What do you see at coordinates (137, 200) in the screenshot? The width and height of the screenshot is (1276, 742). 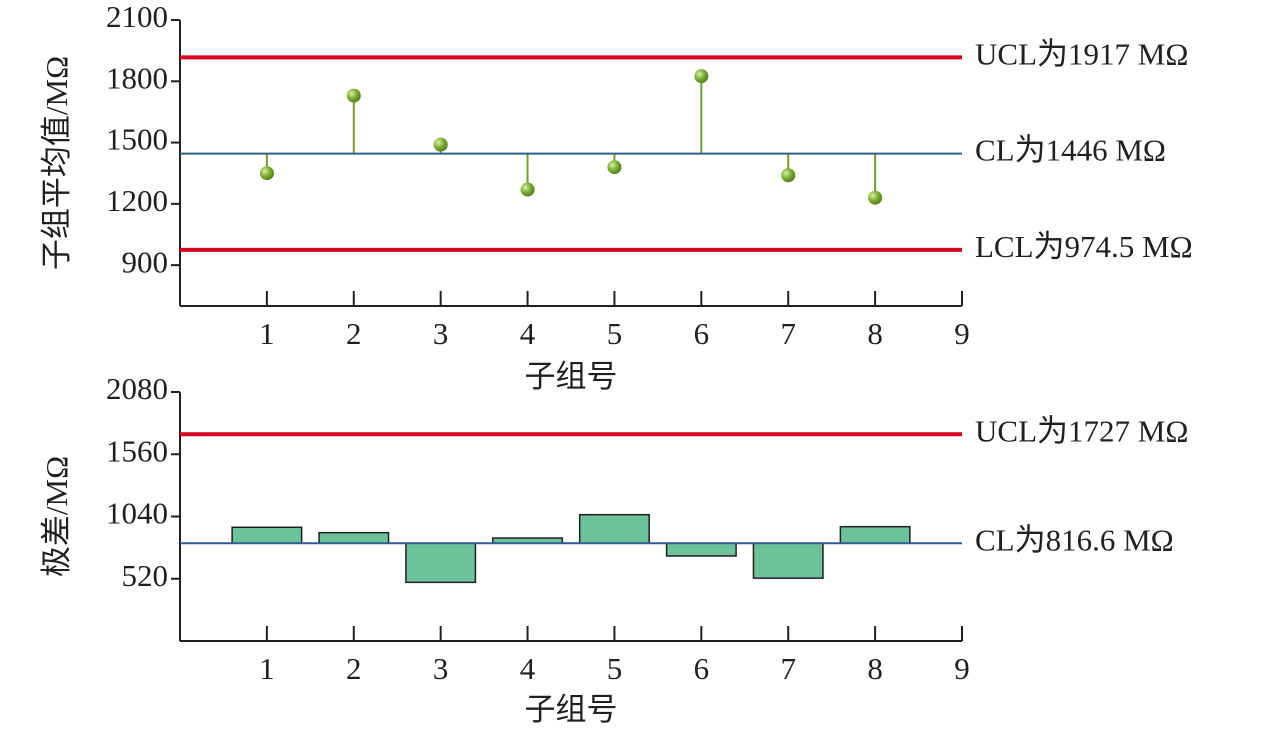 I see `y-tick-label: 1200` at bounding box center [137, 200].